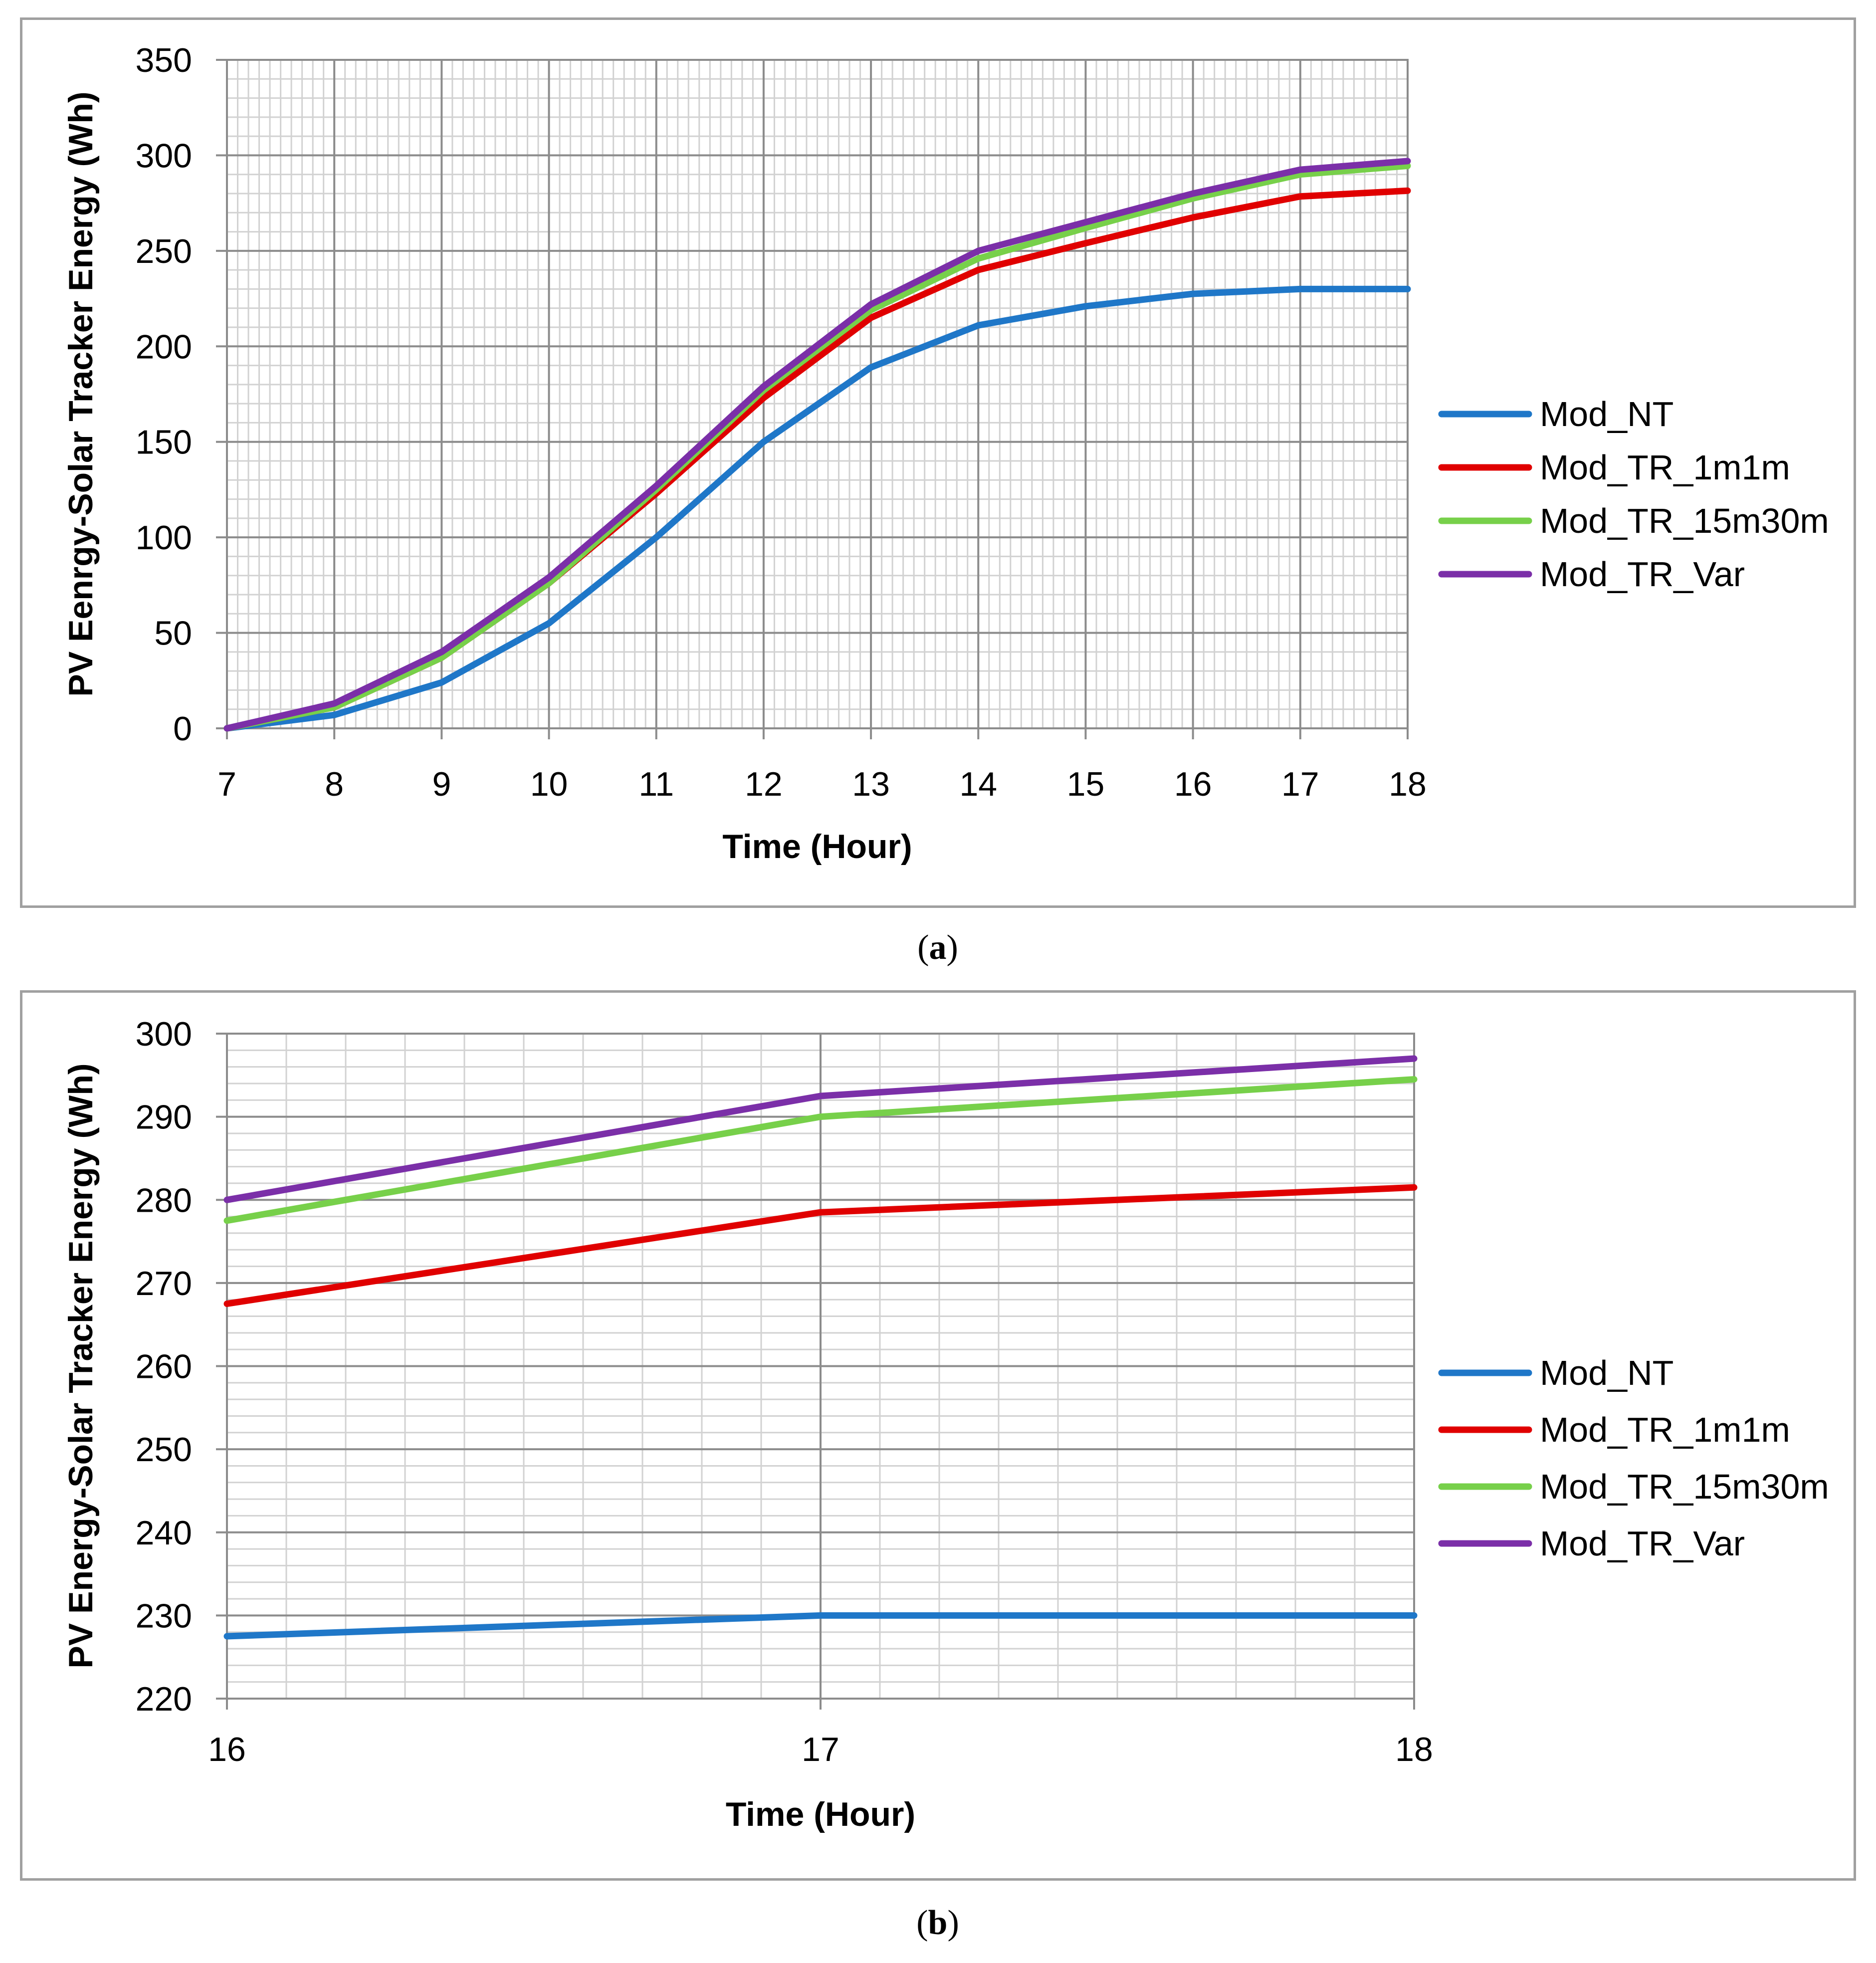 This screenshot has height=1963, width=1876. Describe the element at coordinates (334, 784) in the screenshot. I see `chart-a-x-tick-label: 8` at that location.